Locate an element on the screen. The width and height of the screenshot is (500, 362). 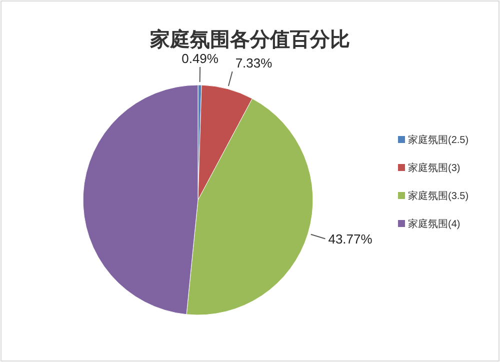
chart-title: 家庭氛围各分值百分比 is located at coordinates (249, 39).